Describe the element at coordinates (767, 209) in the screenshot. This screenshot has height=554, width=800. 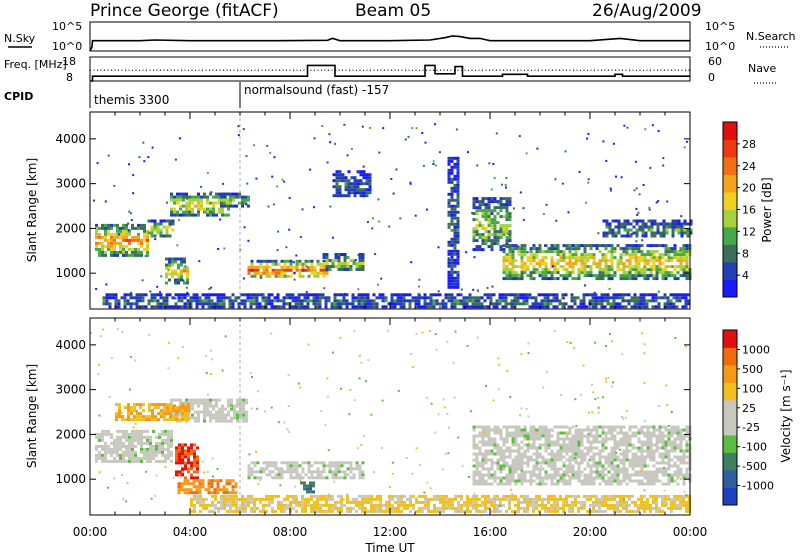
I see `power-colorbar-label: Power [dB]` at that location.